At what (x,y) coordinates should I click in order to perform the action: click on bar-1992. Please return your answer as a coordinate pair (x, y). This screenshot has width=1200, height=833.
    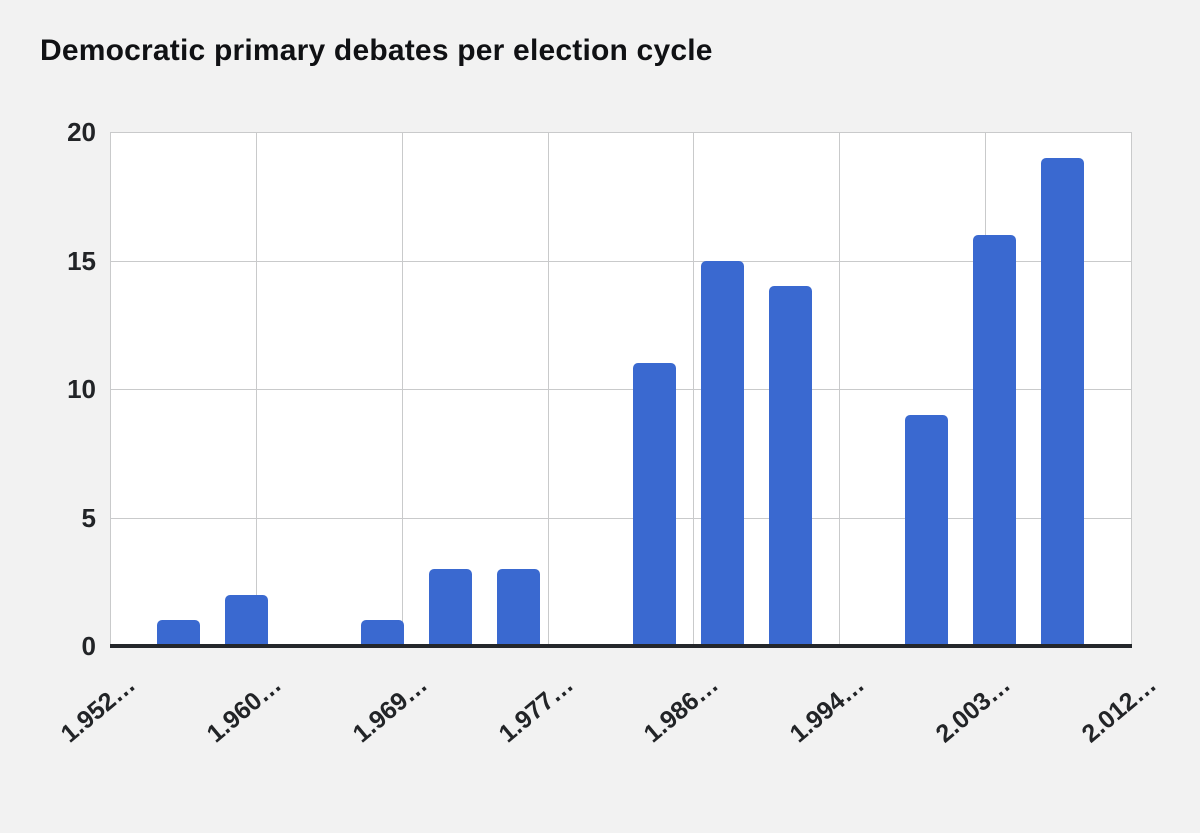
    Looking at the image, I should click on (790, 466).